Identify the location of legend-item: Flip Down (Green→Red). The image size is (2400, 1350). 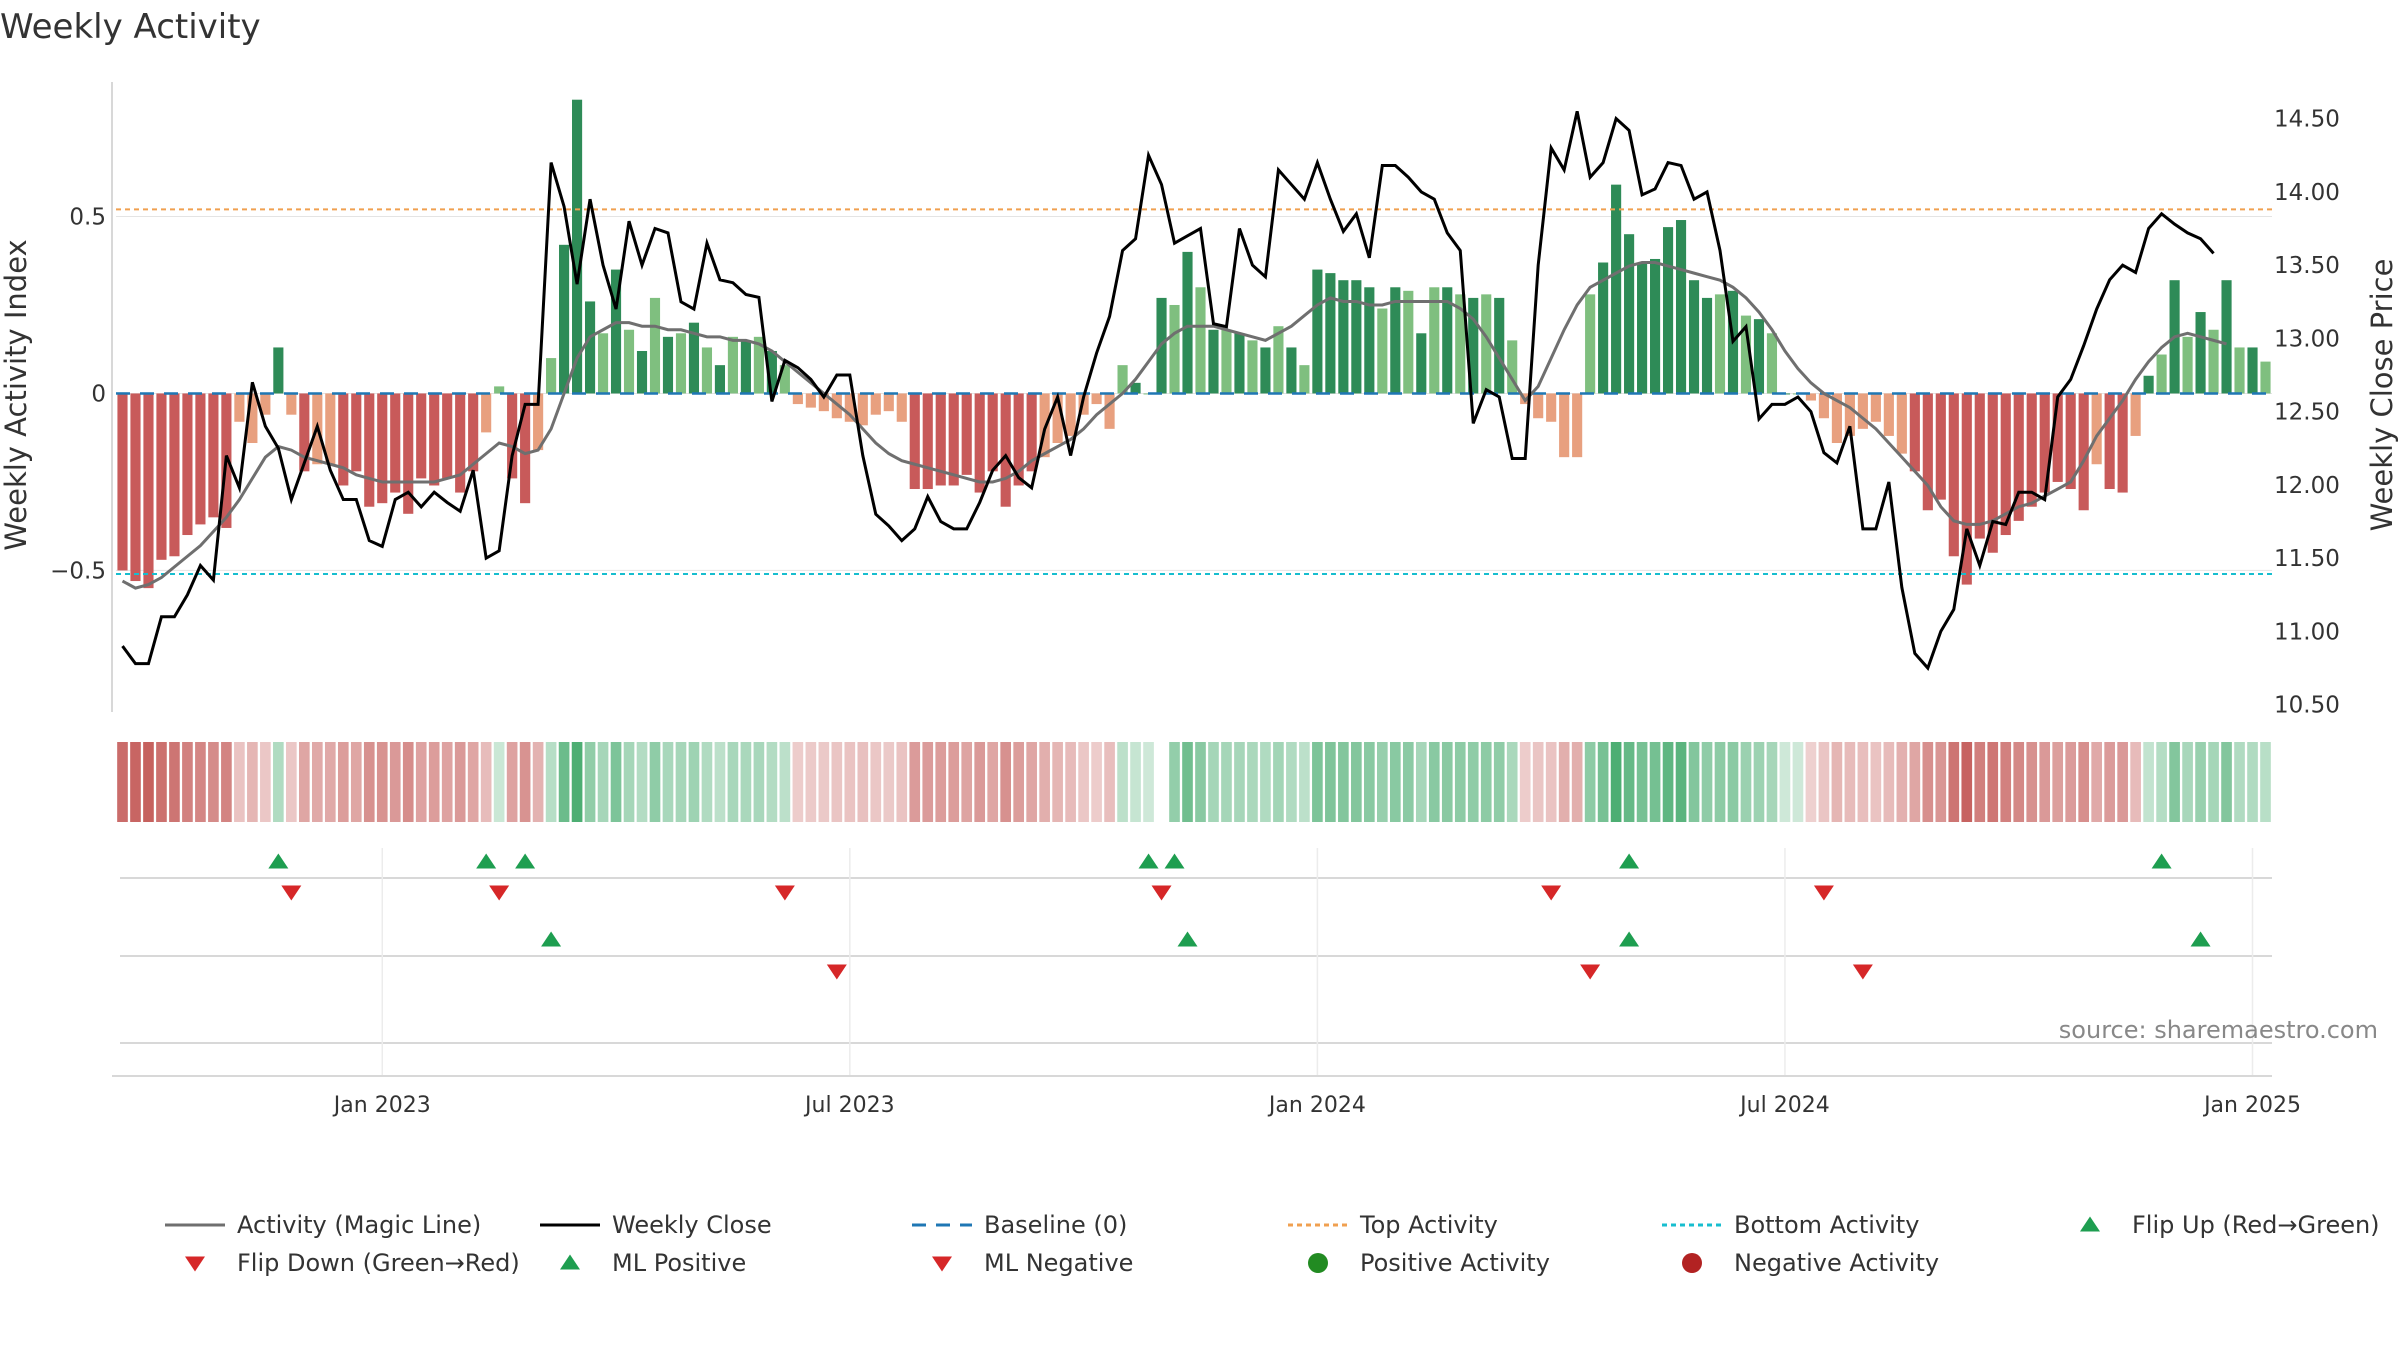
(352, 1263).